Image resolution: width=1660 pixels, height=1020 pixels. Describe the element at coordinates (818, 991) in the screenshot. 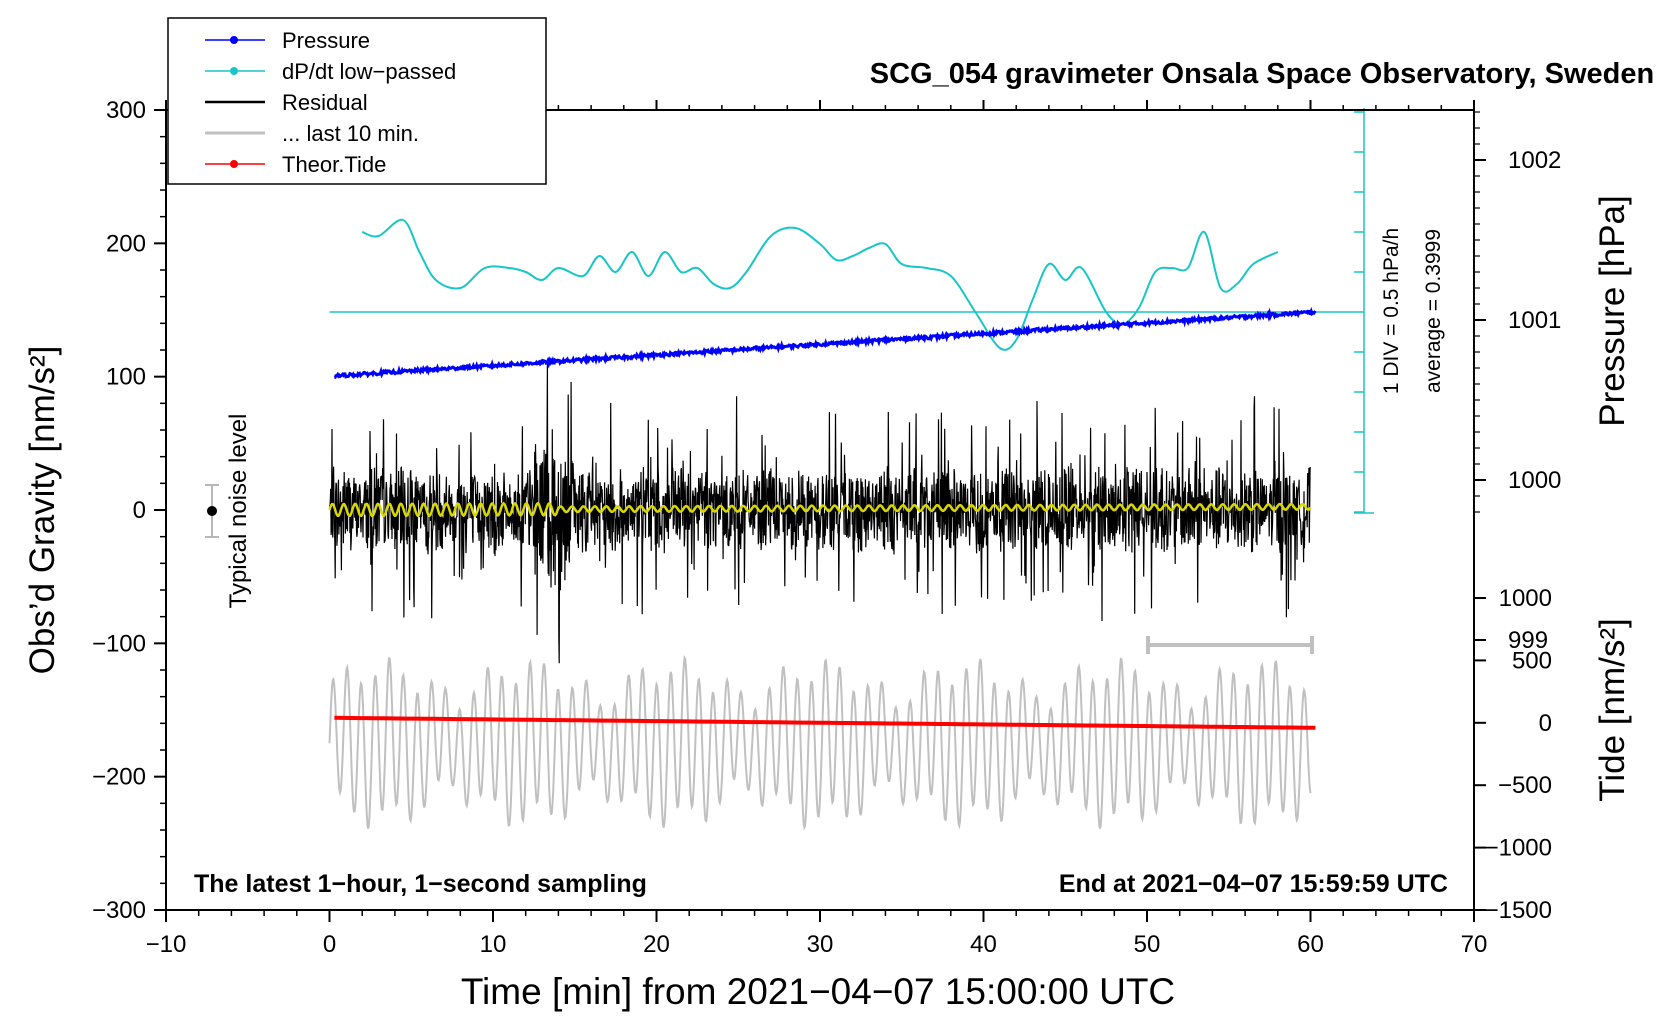

I see `x-axis-label: Time [min] from 2021−04−07 15:00:00 UTC` at that location.